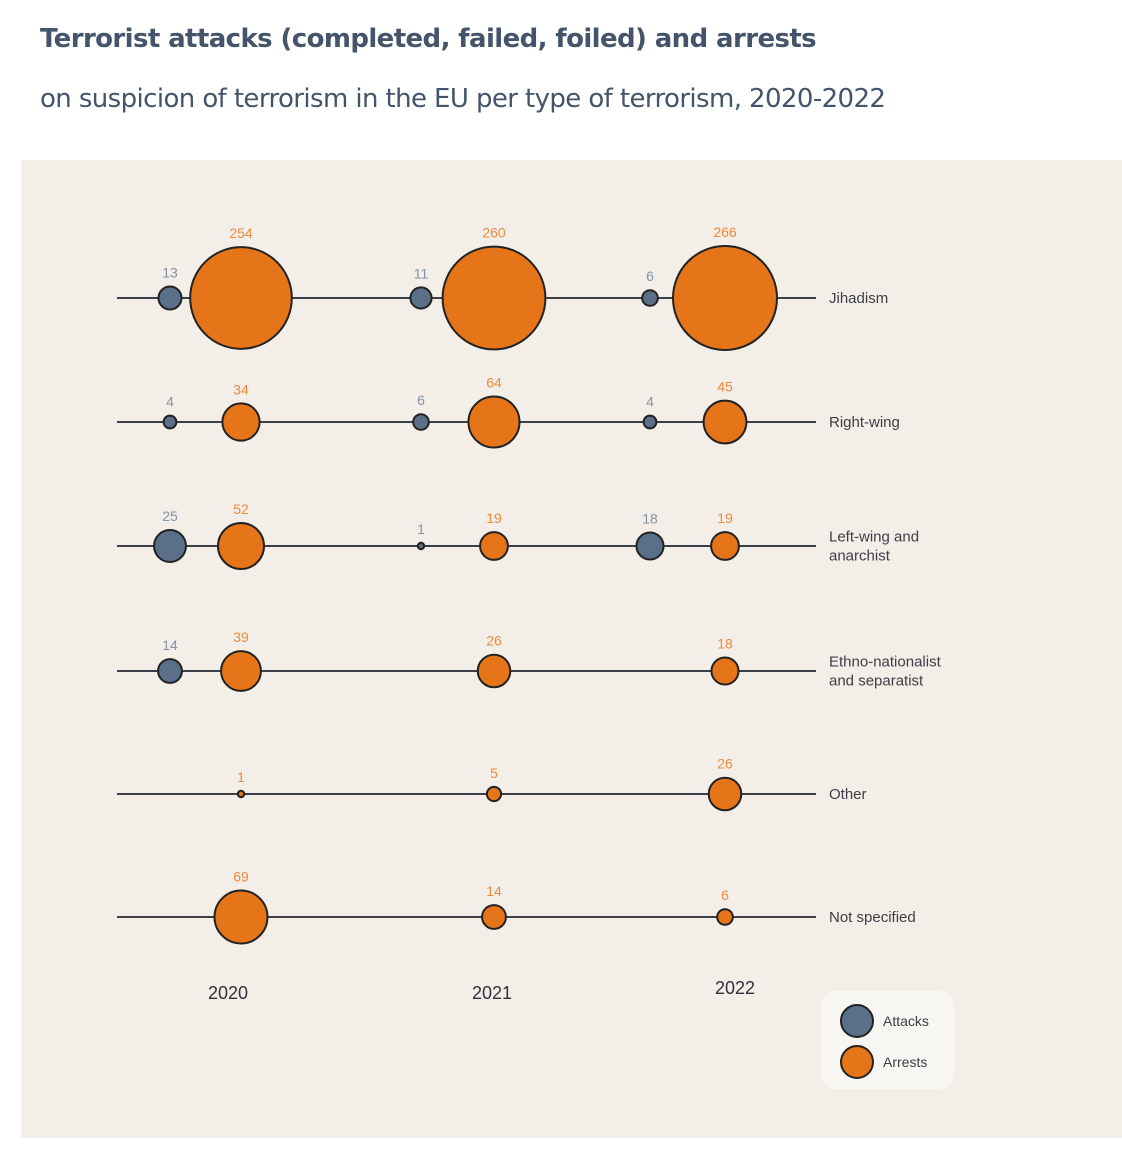  What do you see at coordinates (876, 681) in the screenshot?
I see `category-label: and separatist` at bounding box center [876, 681].